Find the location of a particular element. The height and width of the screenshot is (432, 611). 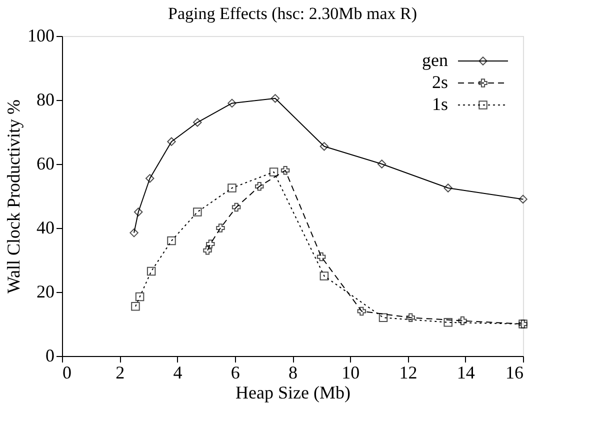

x-tick-label: 0 is located at coordinates (67, 372).